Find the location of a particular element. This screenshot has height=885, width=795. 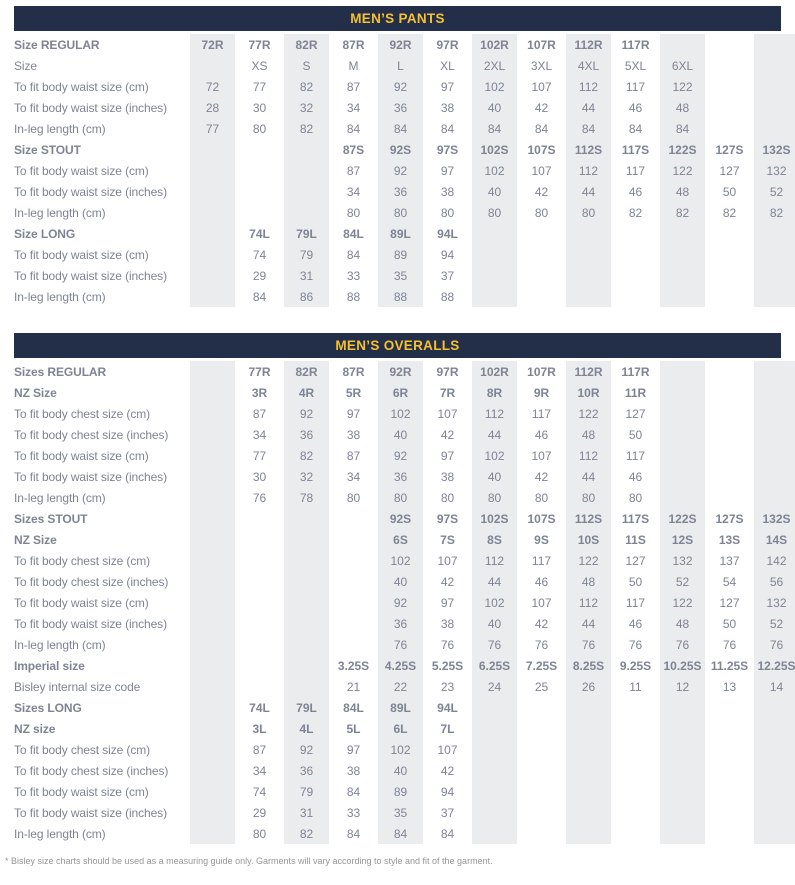

size-cell: 88 is located at coordinates (400, 296).